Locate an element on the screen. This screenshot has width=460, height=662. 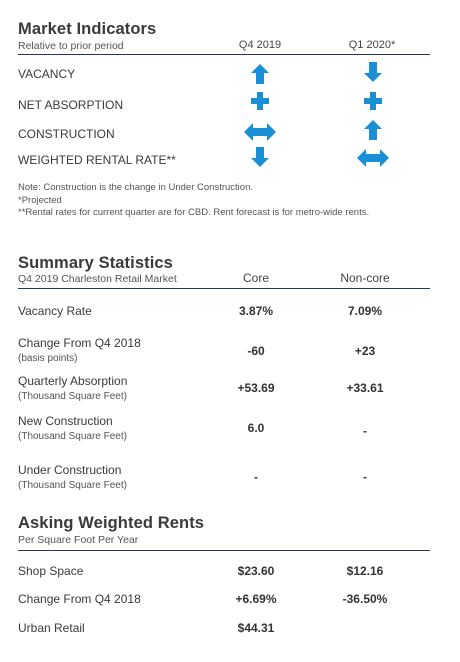
indicator-label-vacancy: VACANCY is located at coordinates (47, 74).